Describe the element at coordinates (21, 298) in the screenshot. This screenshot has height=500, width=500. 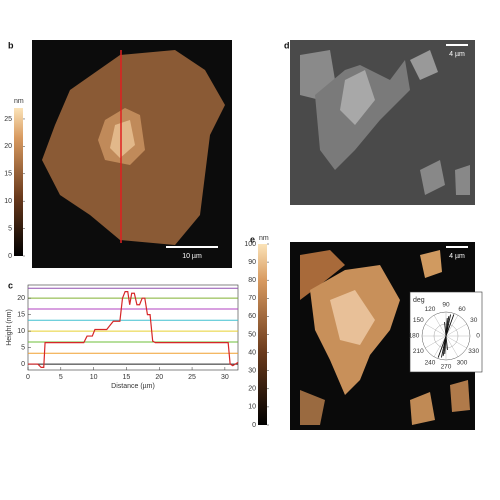
I see `y-tick-label: 20` at that location.